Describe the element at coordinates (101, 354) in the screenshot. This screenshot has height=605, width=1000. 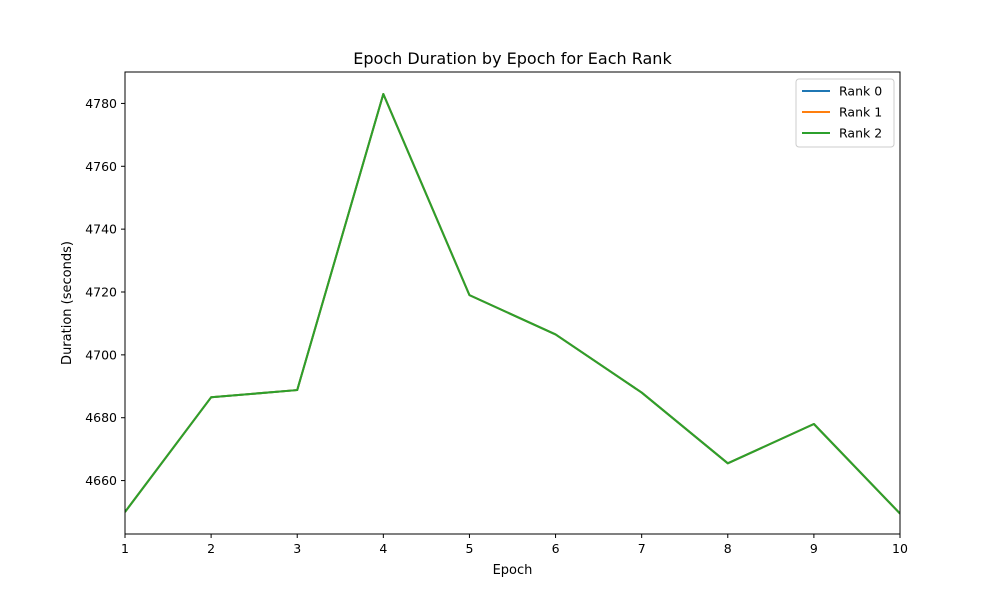
I see `y-tick-label: 4700` at that location.